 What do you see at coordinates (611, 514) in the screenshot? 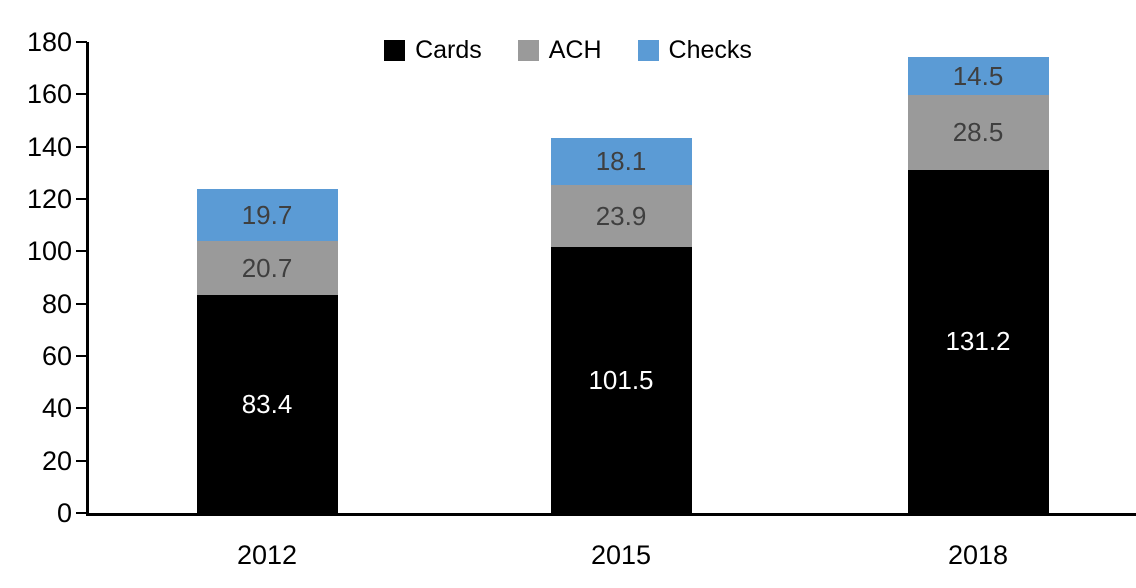
I see `x-axis-line` at bounding box center [611, 514].